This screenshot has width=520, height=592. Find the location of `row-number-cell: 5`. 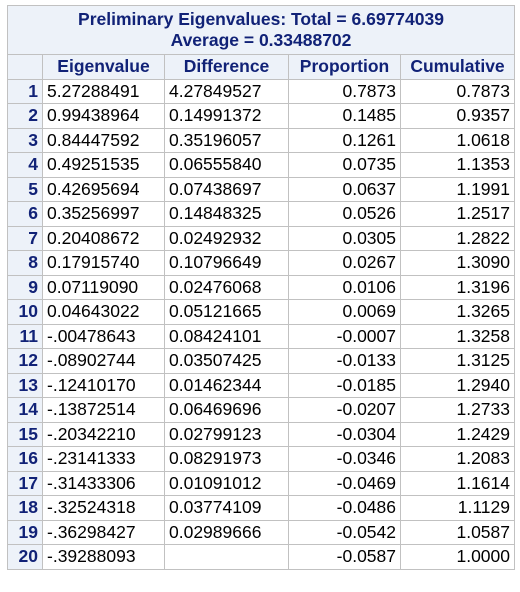

row-number-cell: 5 is located at coordinates (25, 189).